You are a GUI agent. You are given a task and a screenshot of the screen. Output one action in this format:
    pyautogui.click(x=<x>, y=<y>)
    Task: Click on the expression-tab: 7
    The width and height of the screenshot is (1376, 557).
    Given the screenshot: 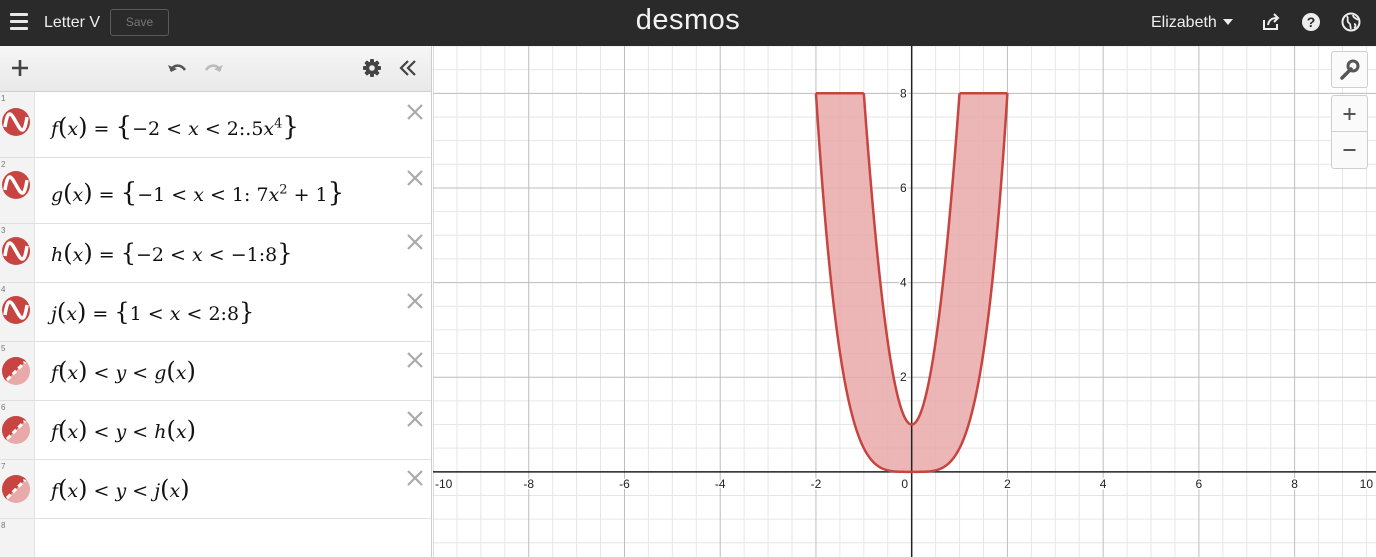 What is the action you would take?
    pyautogui.click(x=17, y=489)
    